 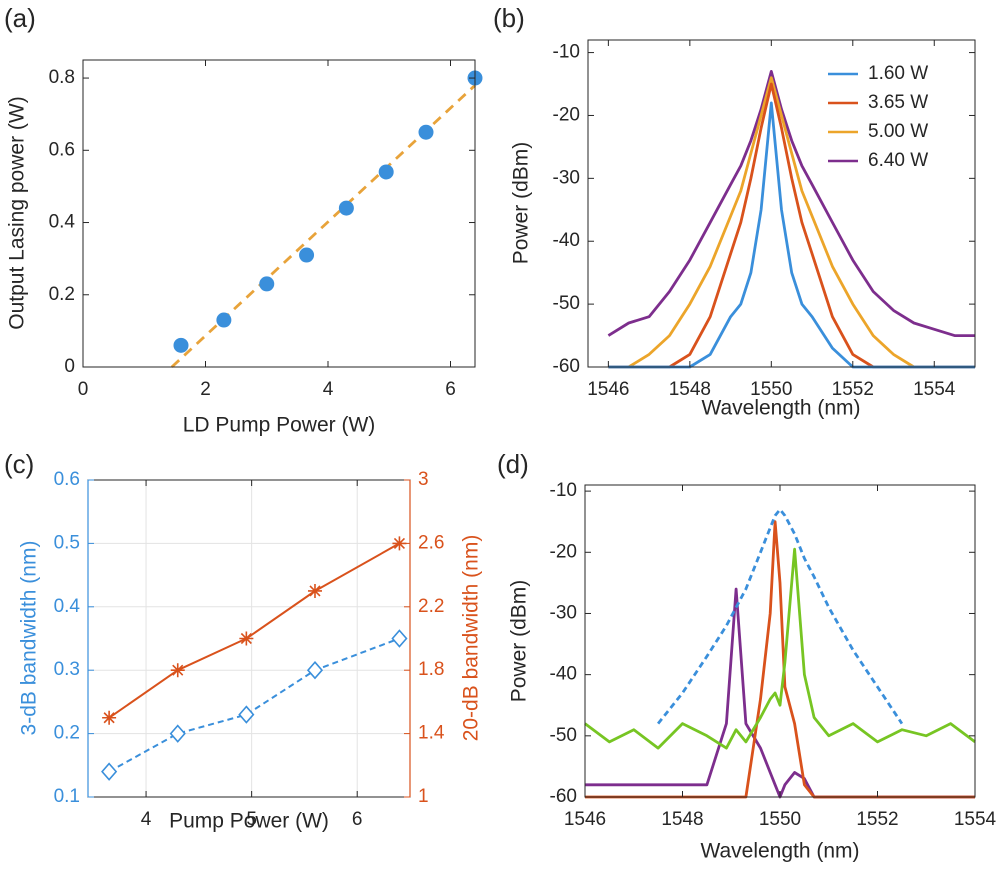 I want to click on panel-label: (a), so click(x=20, y=18).